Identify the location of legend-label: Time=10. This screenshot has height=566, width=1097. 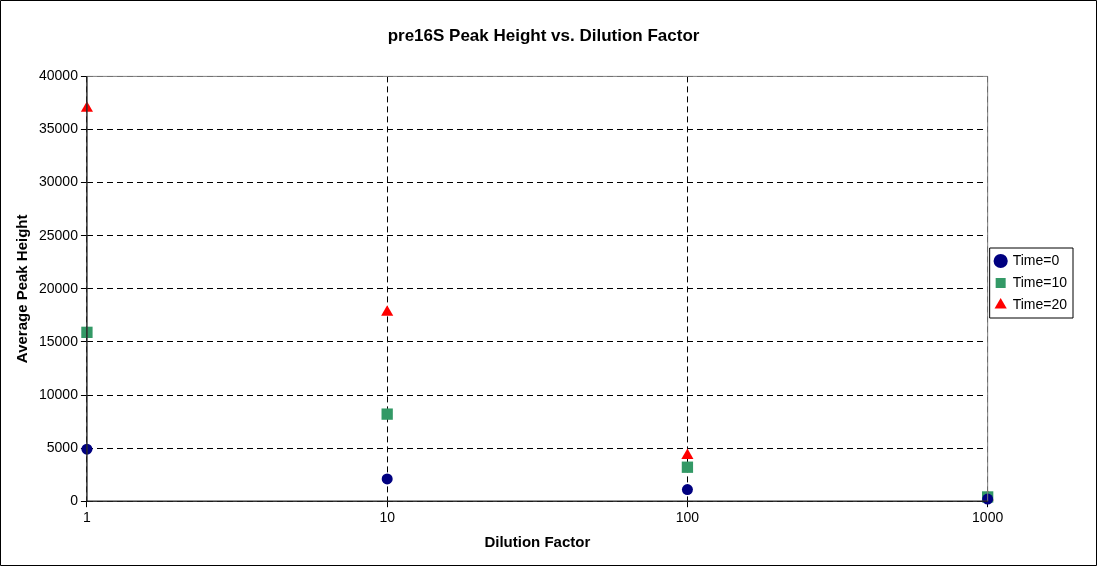
(1040, 281).